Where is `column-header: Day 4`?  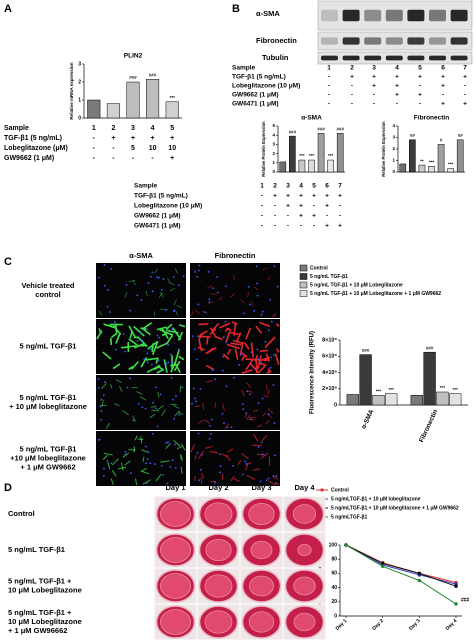 column-header: Day 4 is located at coordinates (304, 487).